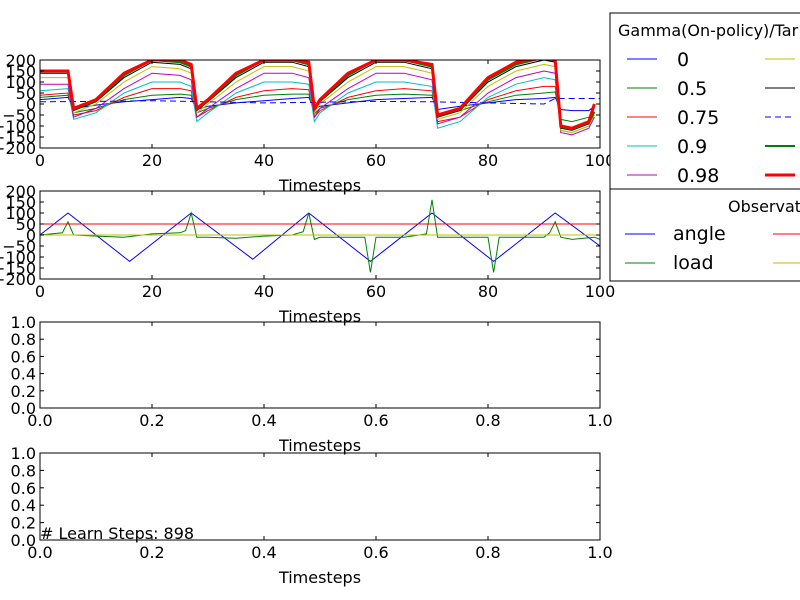  I want to click on legend-title: Gamma(On-policy)/Tar, so click(708, 30).